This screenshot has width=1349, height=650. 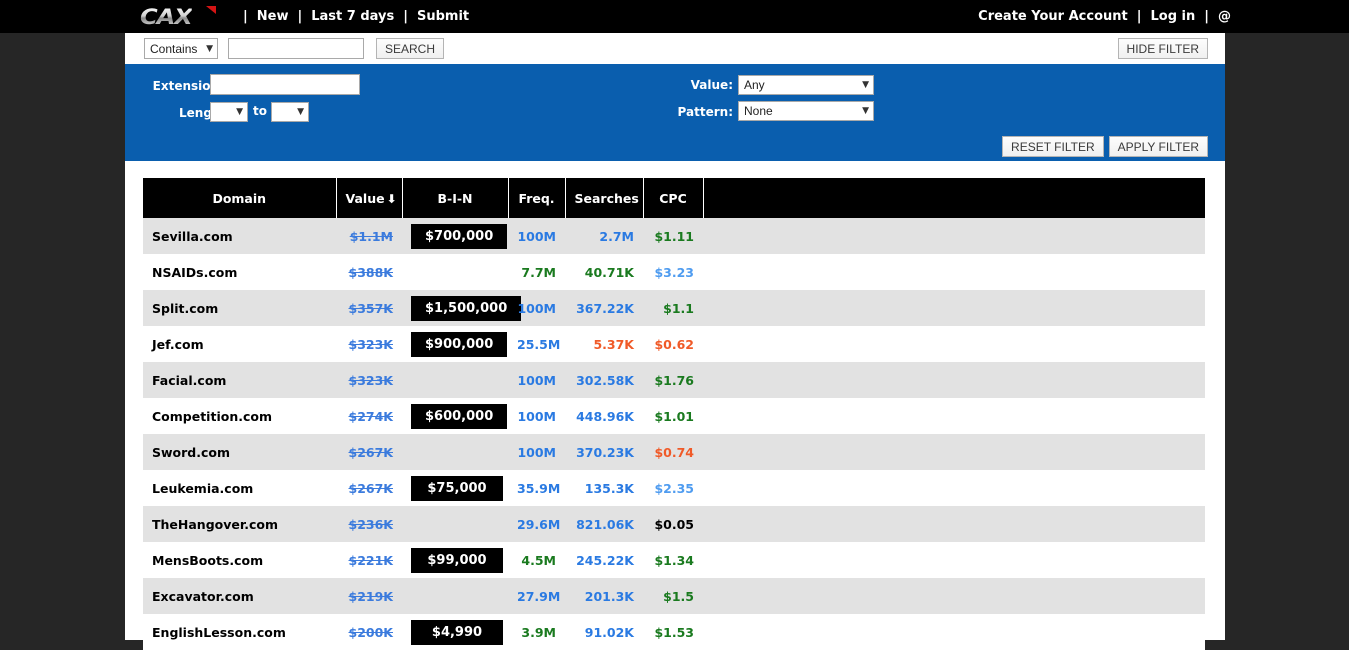 What do you see at coordinates (285, 84) in the screenshot?
I see `extensions-input` at bounding box center [285, 84].